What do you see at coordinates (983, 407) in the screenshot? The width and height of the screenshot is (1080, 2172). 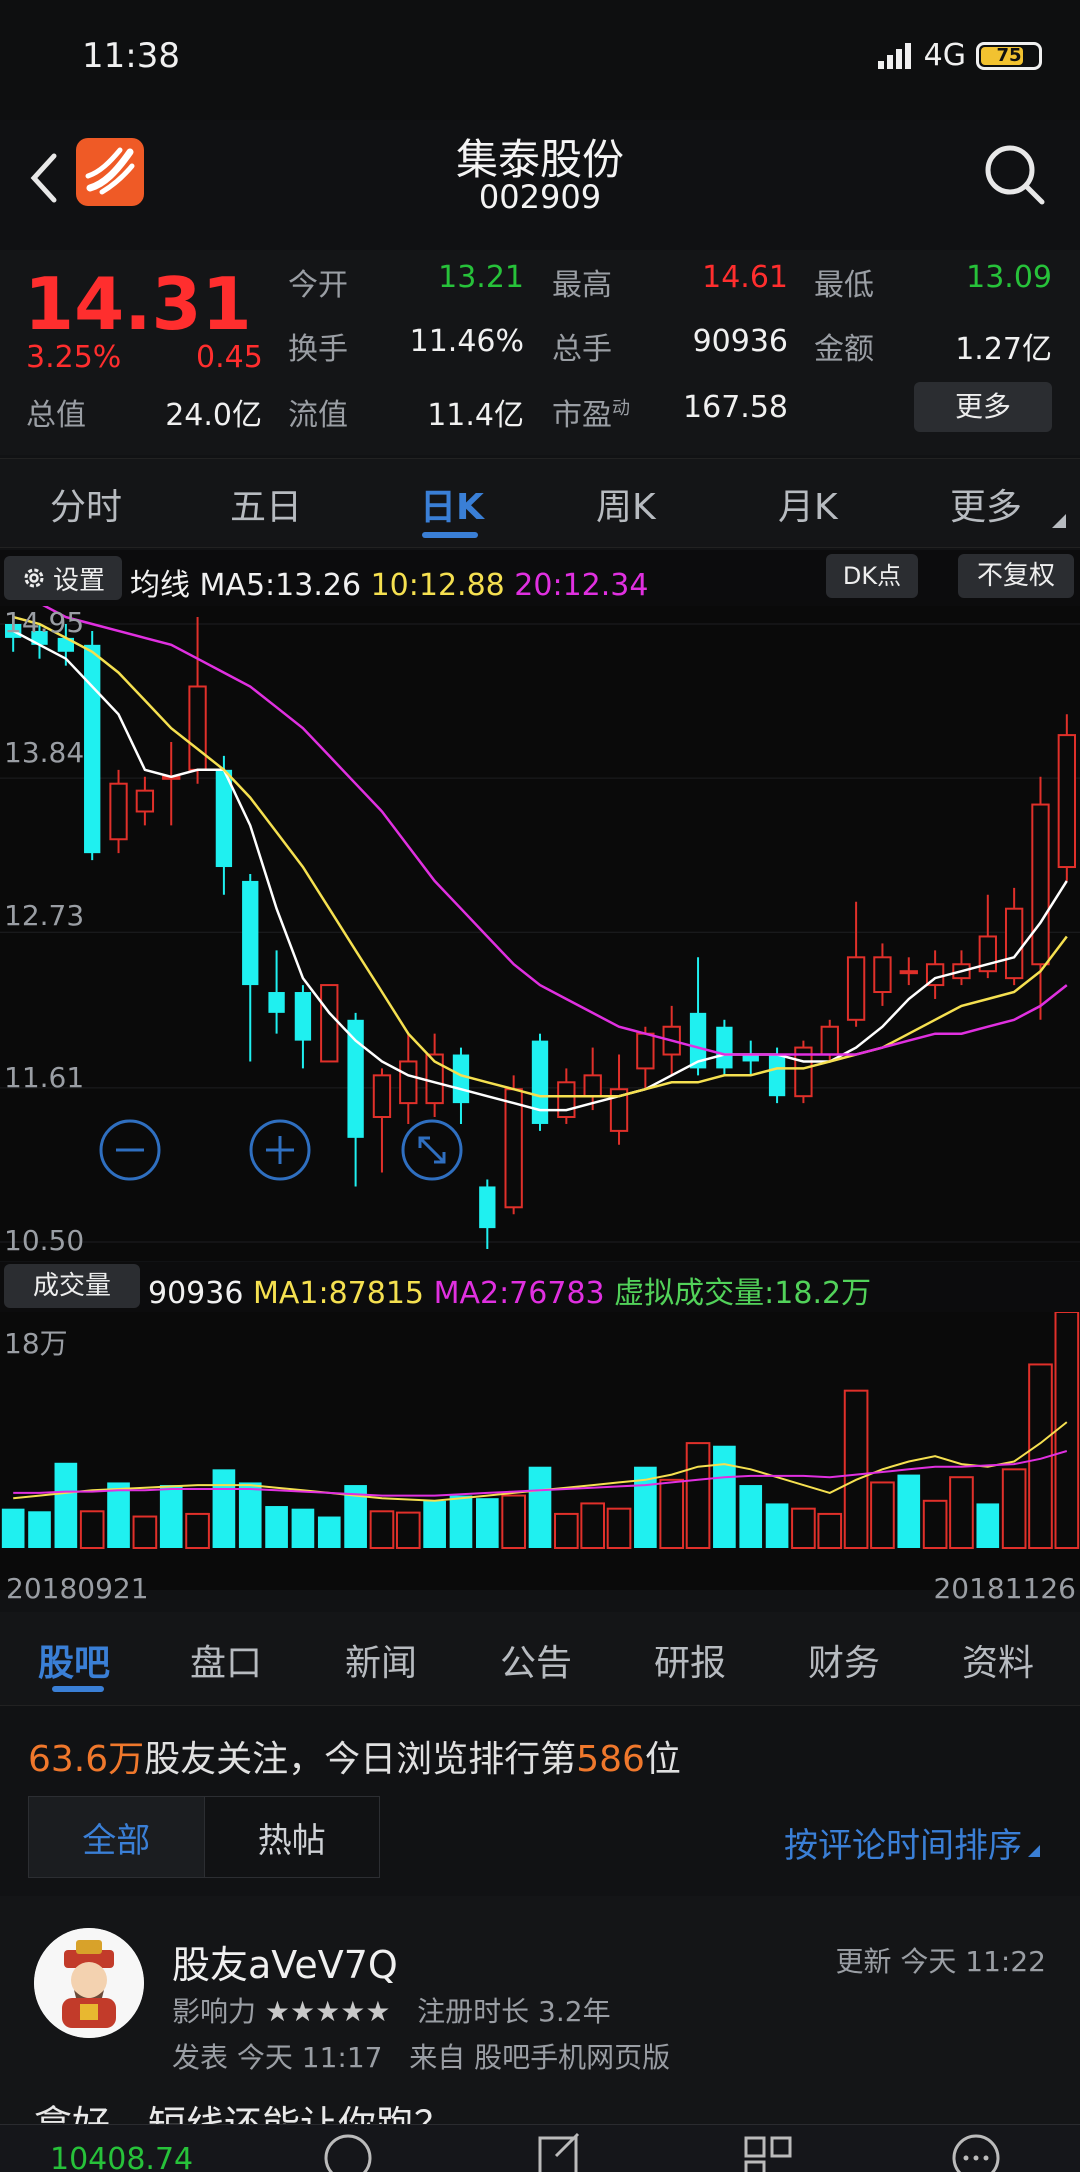 I see `more-quote-button: 更多` at bounding box center [983, 407].